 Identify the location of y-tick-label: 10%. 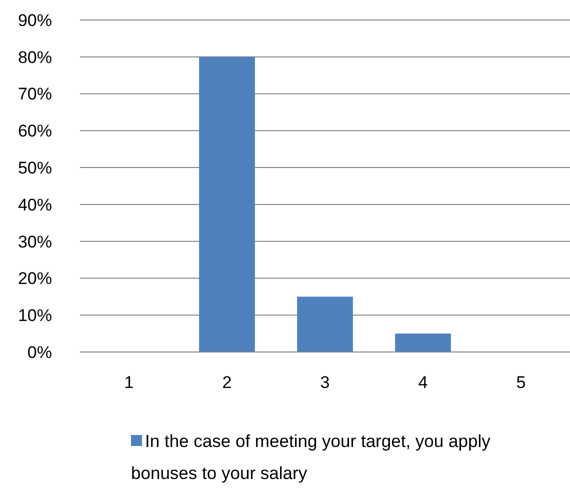
(35, 316).